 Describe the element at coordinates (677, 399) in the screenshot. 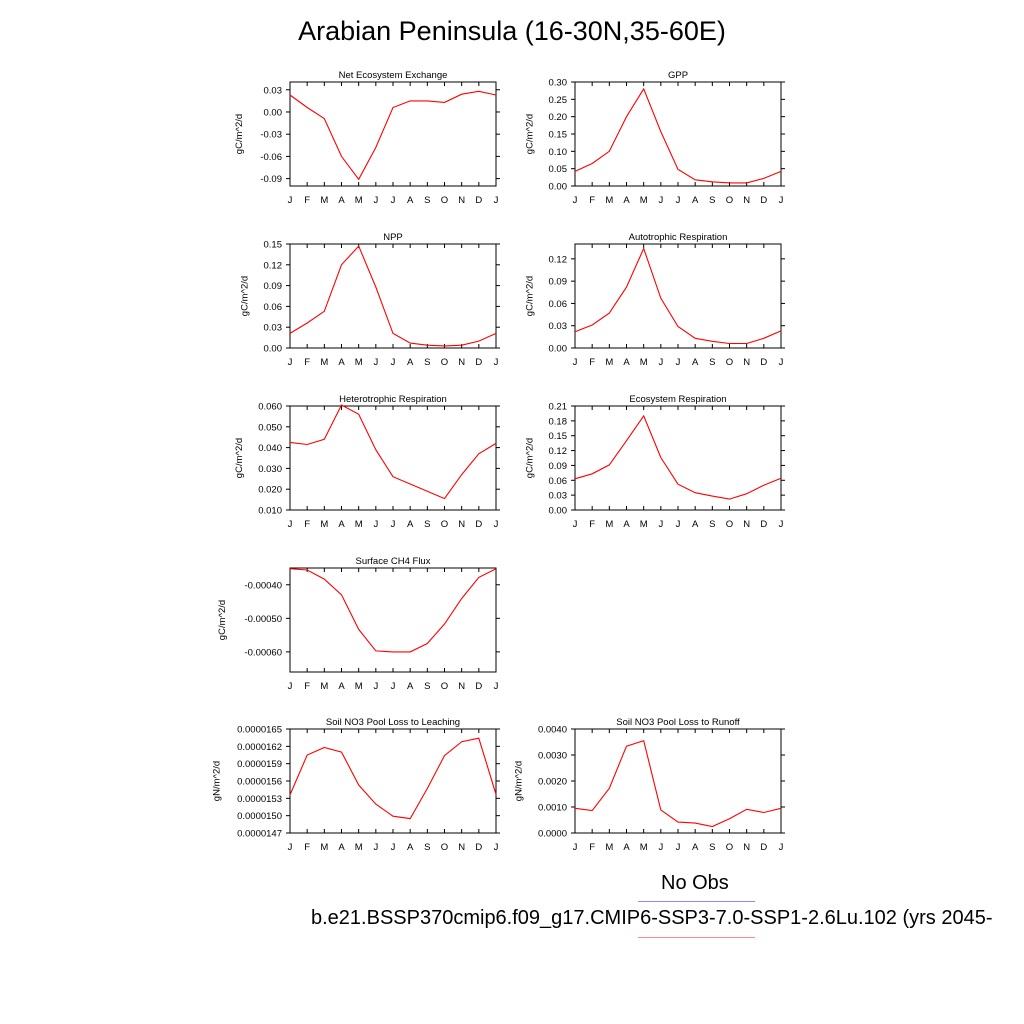

I see `chart-title: Ecosystem Respiration` at that location.